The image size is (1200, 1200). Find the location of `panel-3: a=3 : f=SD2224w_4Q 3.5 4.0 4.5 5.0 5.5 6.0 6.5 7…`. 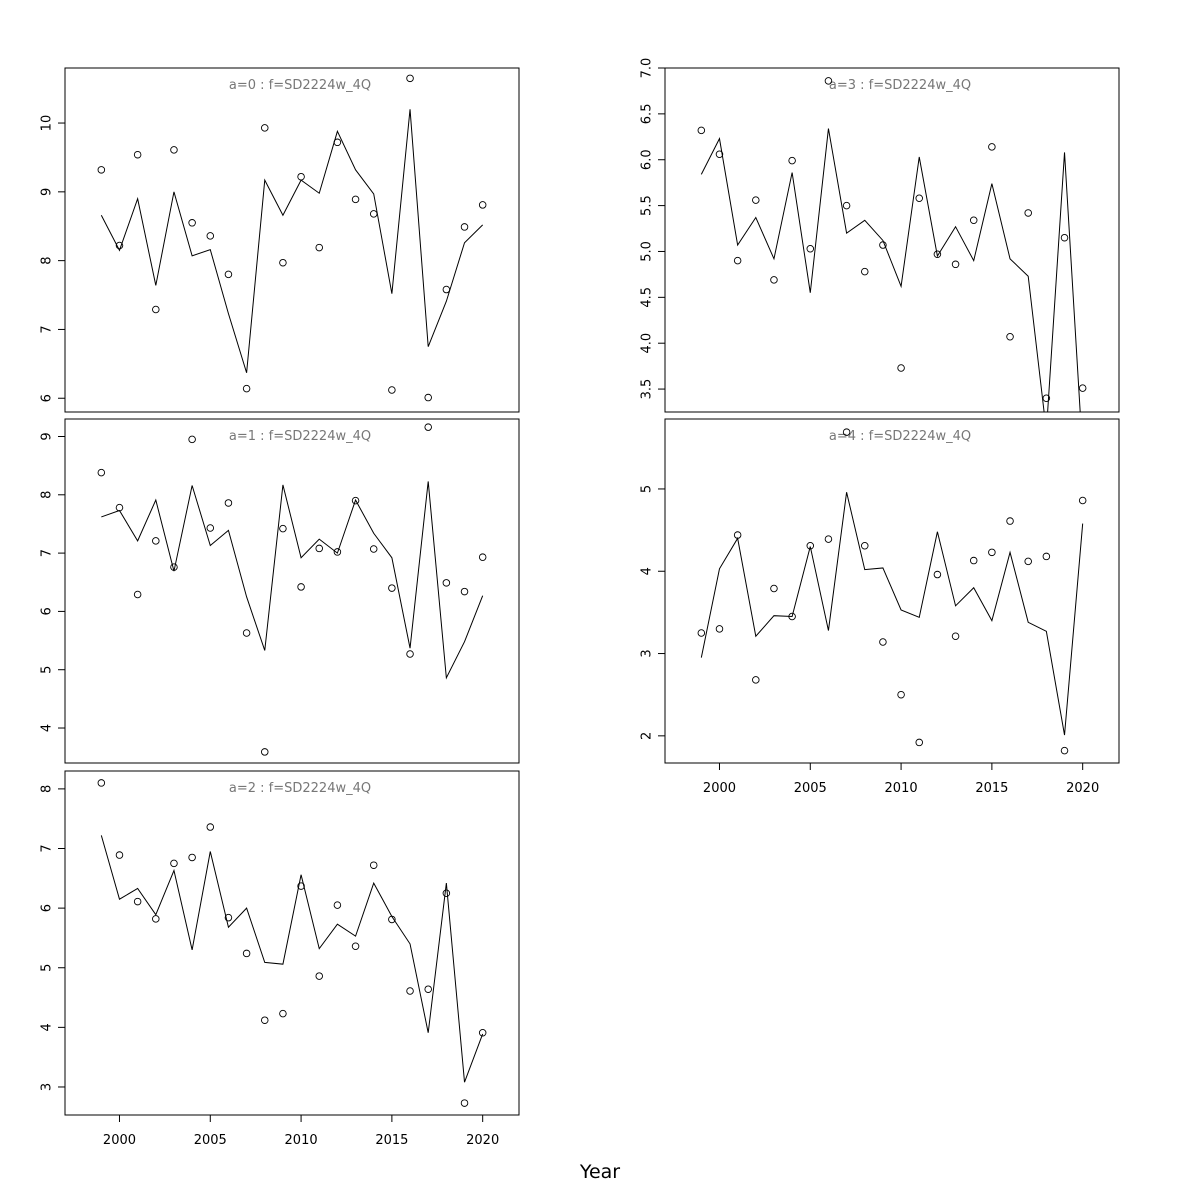

panel-3: a=3 : f=SD2224w_4Q 3.5 4.0 4.5 5.0 5.5 6.0 6.5 7… is located at coordinates (880, 235).